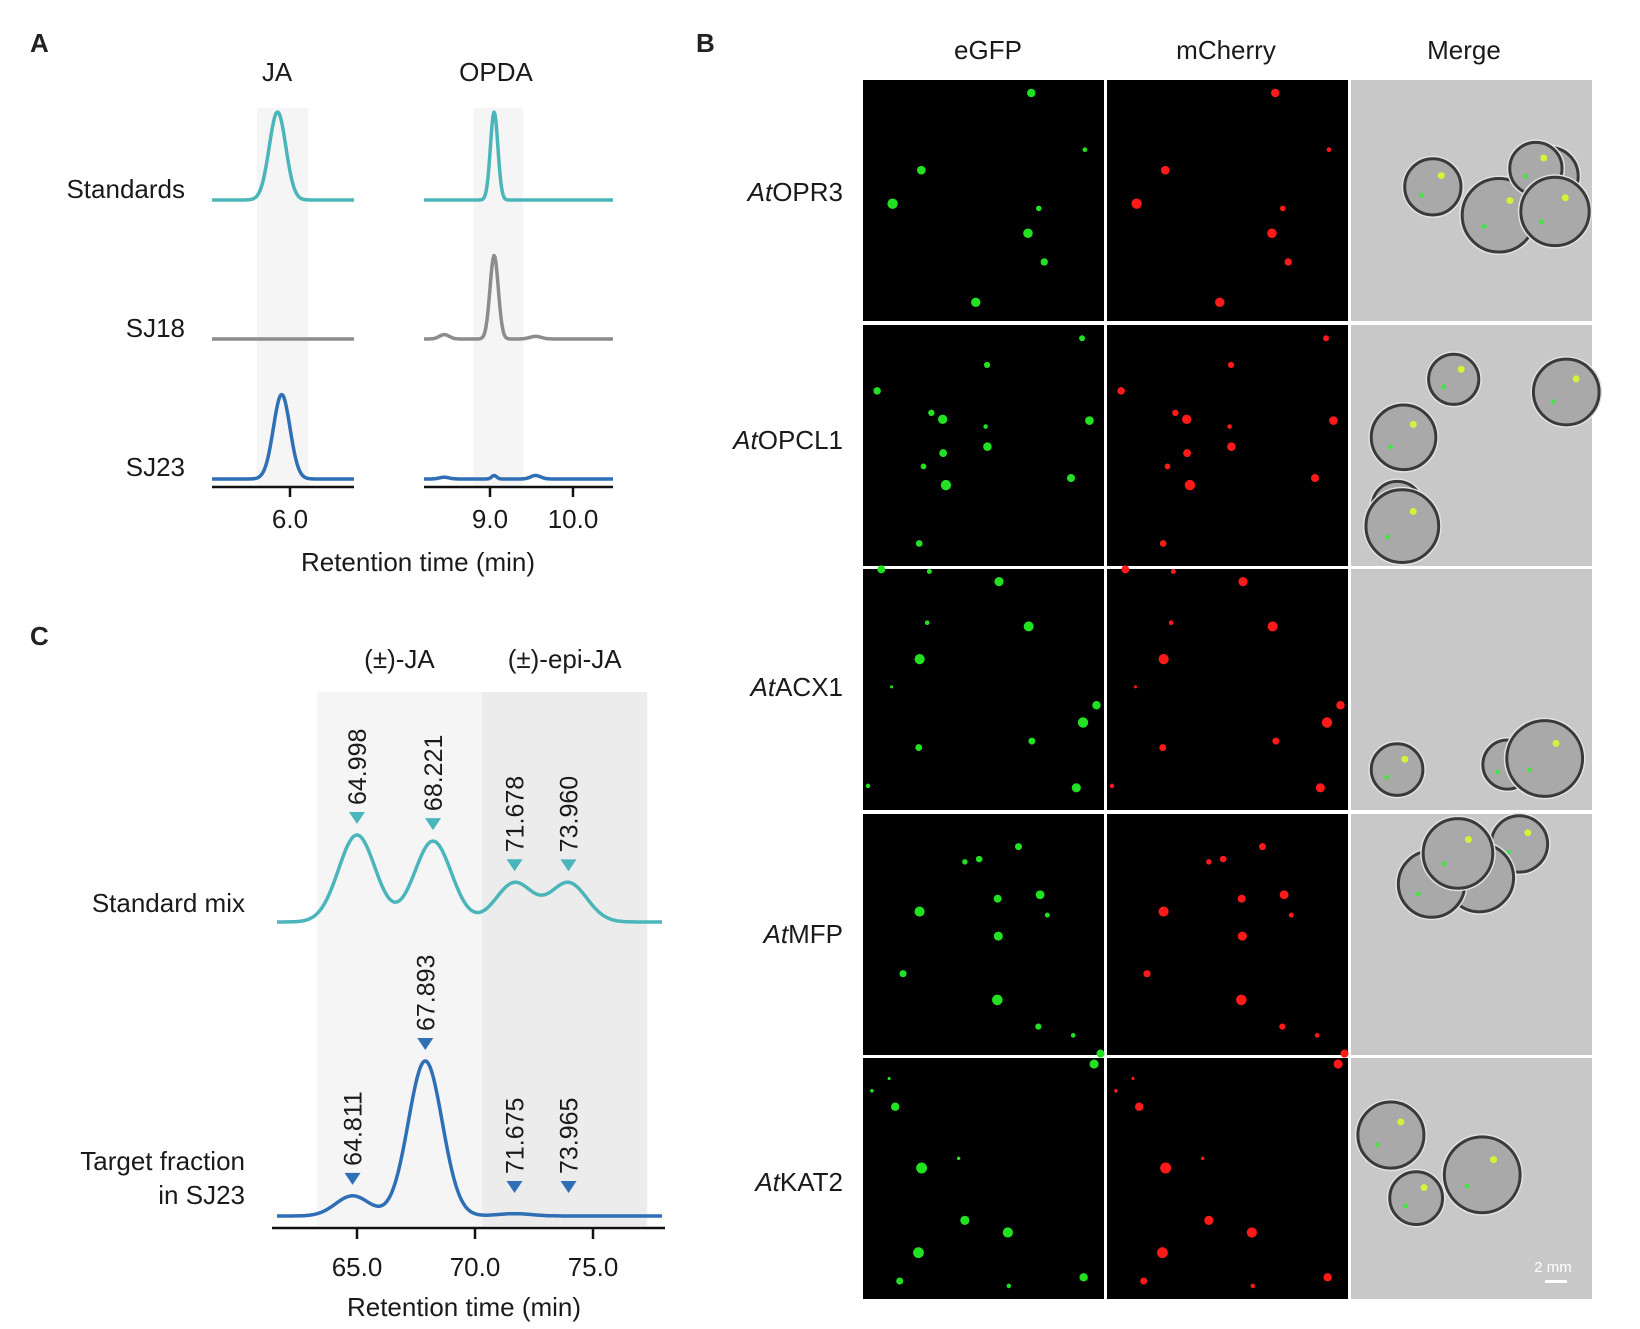 This screenshot has height=1329, width=1640. Describe the element at coordinates (168, 903) in the screenshot. I see `row-label-standard-mix: Standard mix` at that location.